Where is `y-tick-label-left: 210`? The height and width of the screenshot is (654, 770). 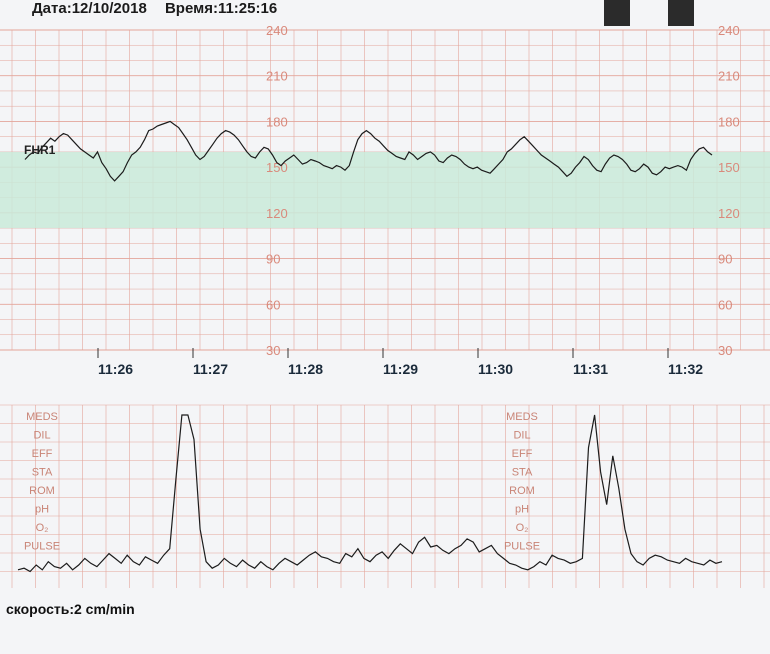 y-tick-label-left: 210 is located at coordinates (277, 76).